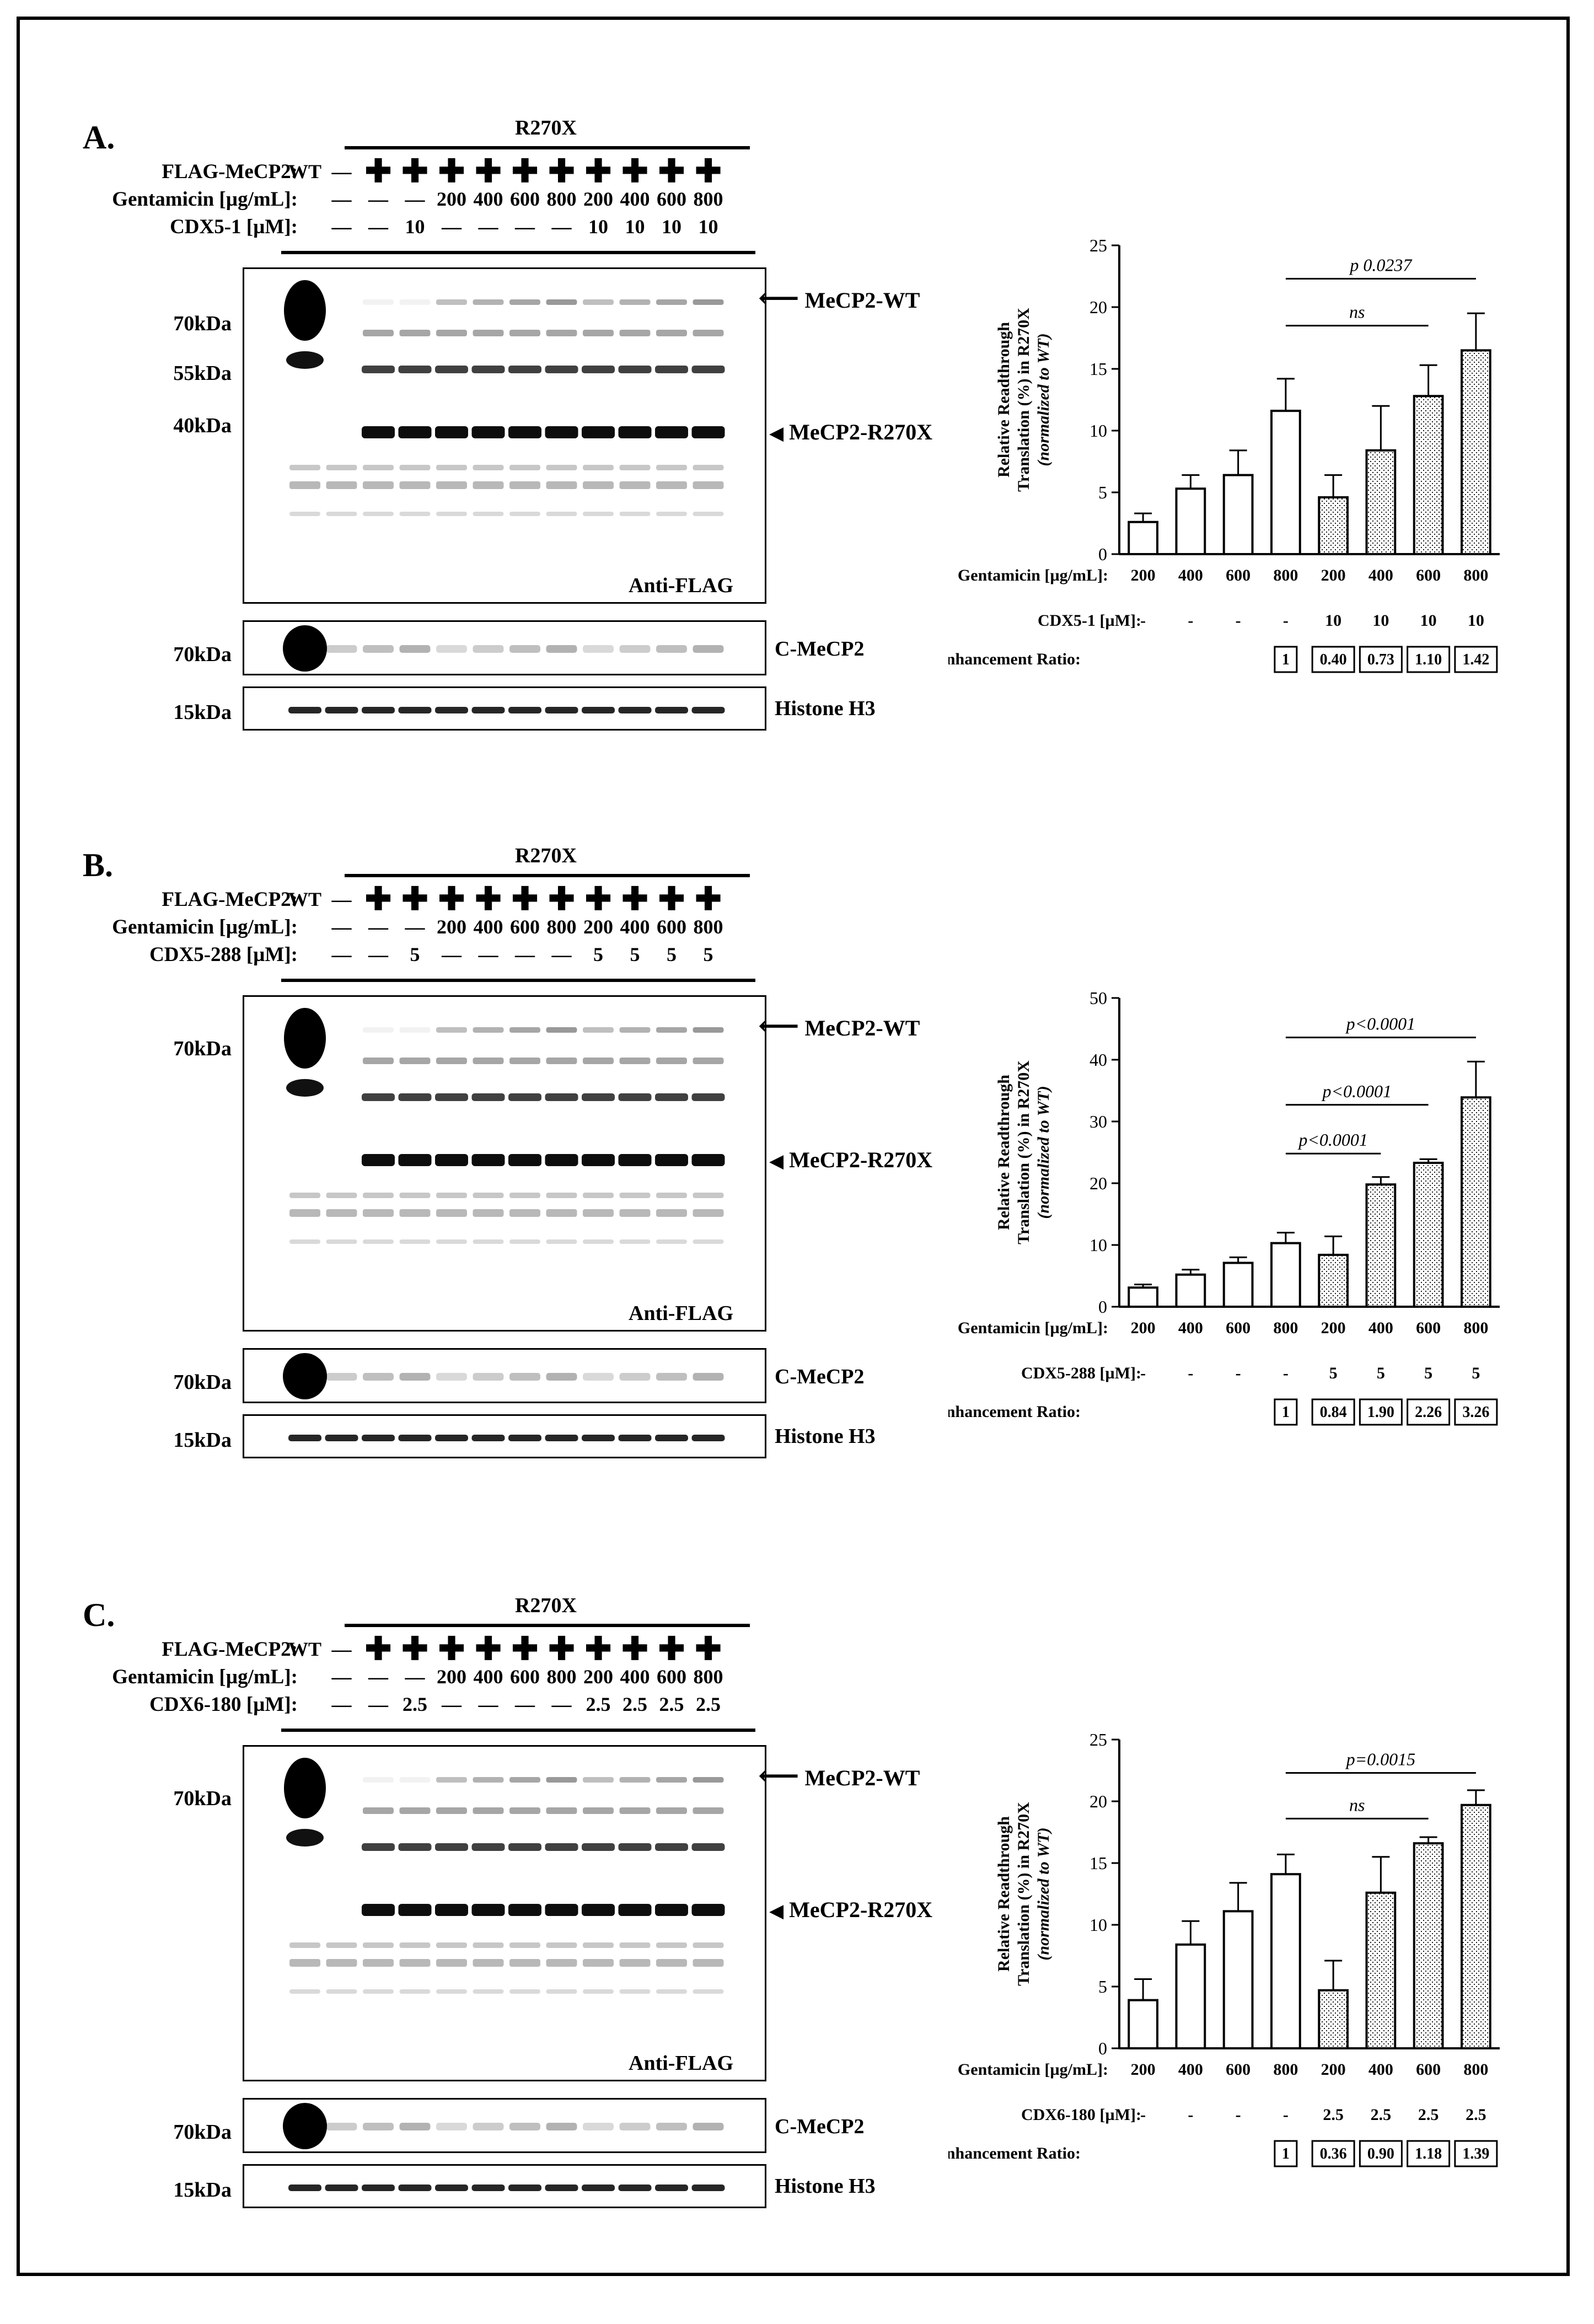 Image resolution: width=1594 pixels, height=2324 pixels. I want to click on y-tick-label: 30, so click(1098, 1121).